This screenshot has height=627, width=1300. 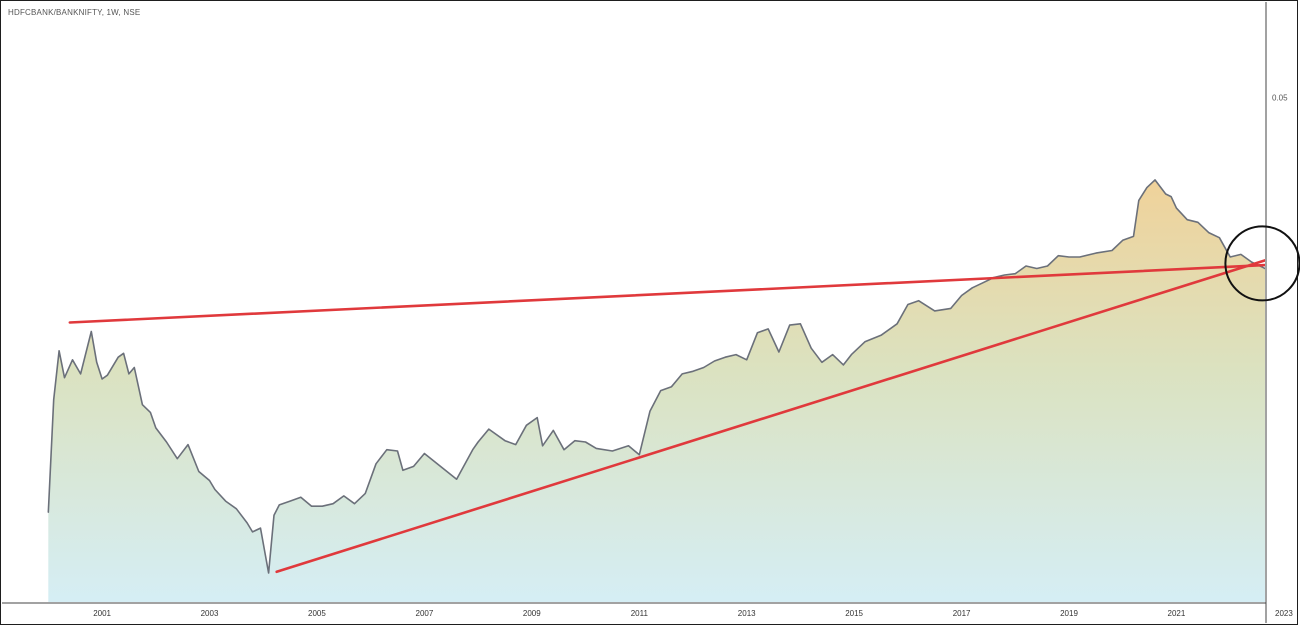 What do you see at coordinates (1284, 613) in the screenshot?
I see `x-tick-label: 2023` at bounding box center [1284, 613].